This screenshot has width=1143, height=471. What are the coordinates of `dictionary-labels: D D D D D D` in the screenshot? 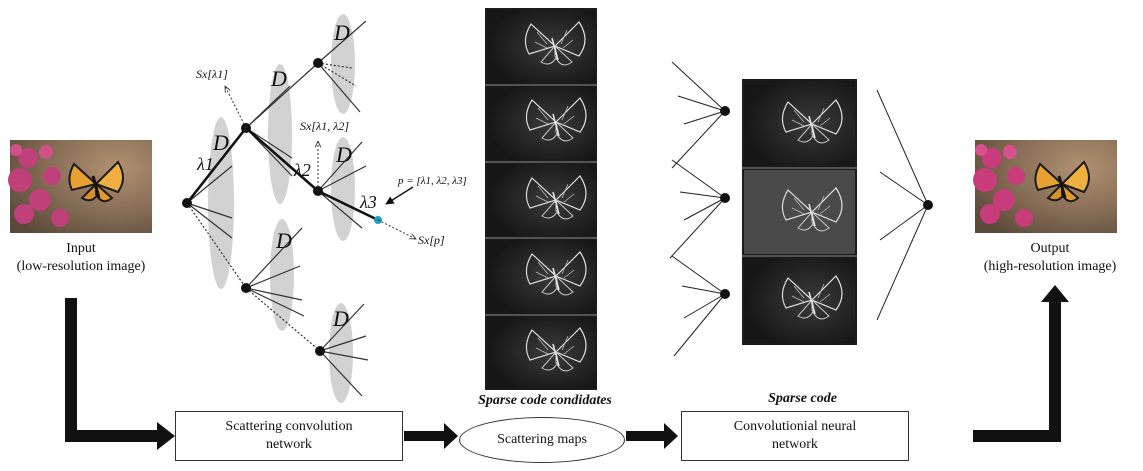 It's located at (282, 175).